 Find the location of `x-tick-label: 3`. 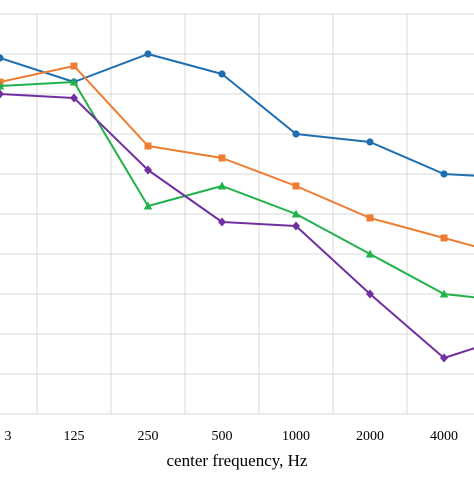

x-tick-label: 3 is located at coordinates (8, 436).